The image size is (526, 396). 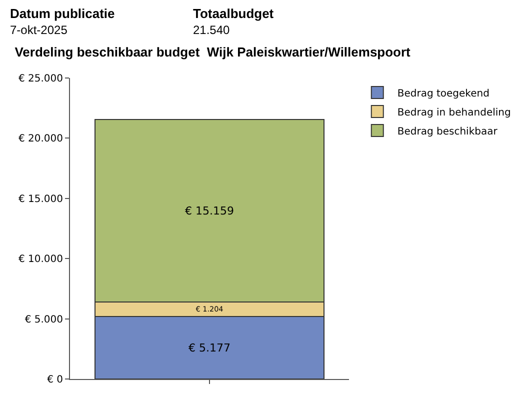 What do you see at coordinates (211, 30) in the screenshot?
I see `text: 21.540` at bounding box center [211, 30].